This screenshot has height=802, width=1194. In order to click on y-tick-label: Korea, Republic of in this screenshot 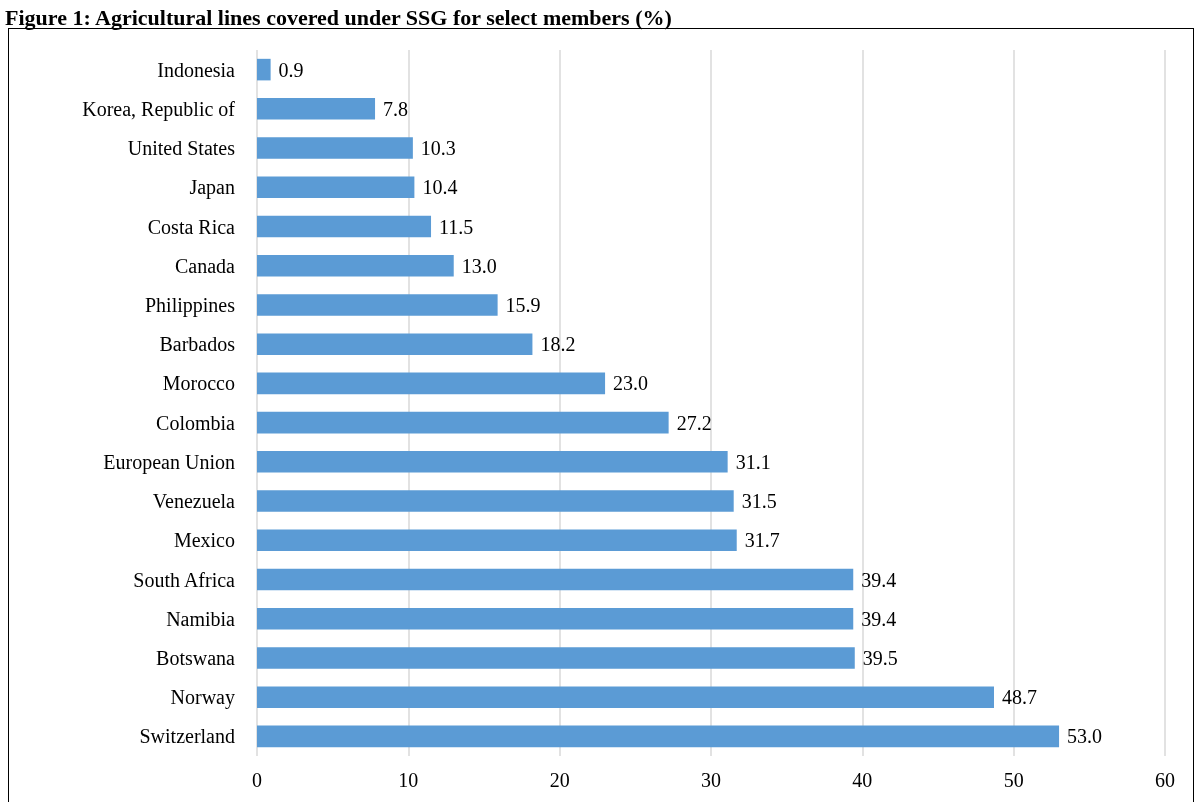, I will do `click(159, 109)`.